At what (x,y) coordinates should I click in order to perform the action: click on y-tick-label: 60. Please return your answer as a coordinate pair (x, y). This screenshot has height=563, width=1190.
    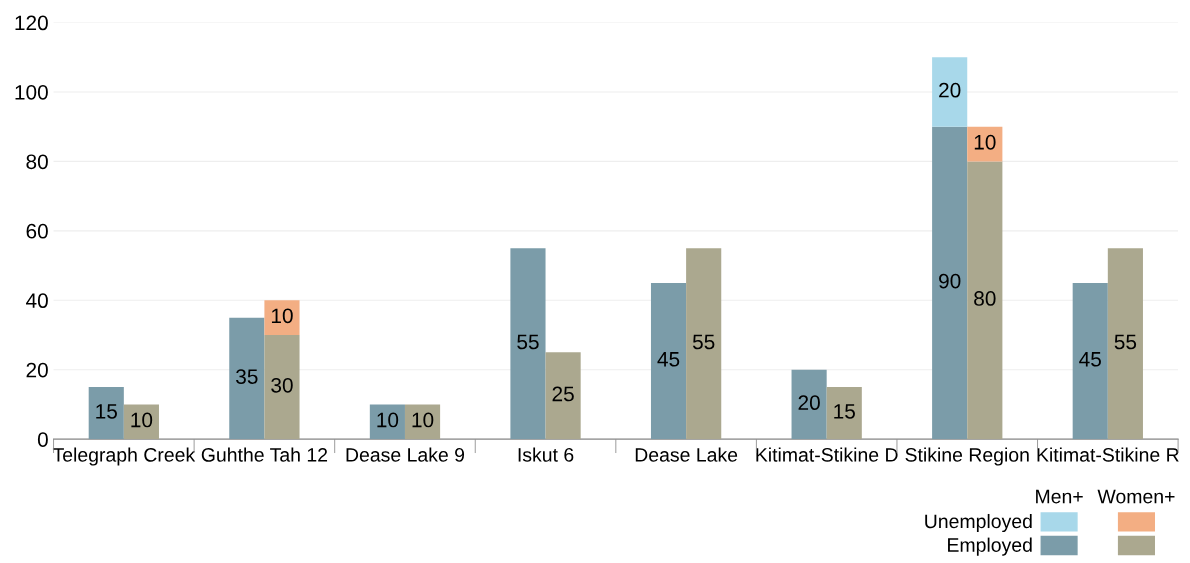
    Looking at the image, I should click on (37, 231).